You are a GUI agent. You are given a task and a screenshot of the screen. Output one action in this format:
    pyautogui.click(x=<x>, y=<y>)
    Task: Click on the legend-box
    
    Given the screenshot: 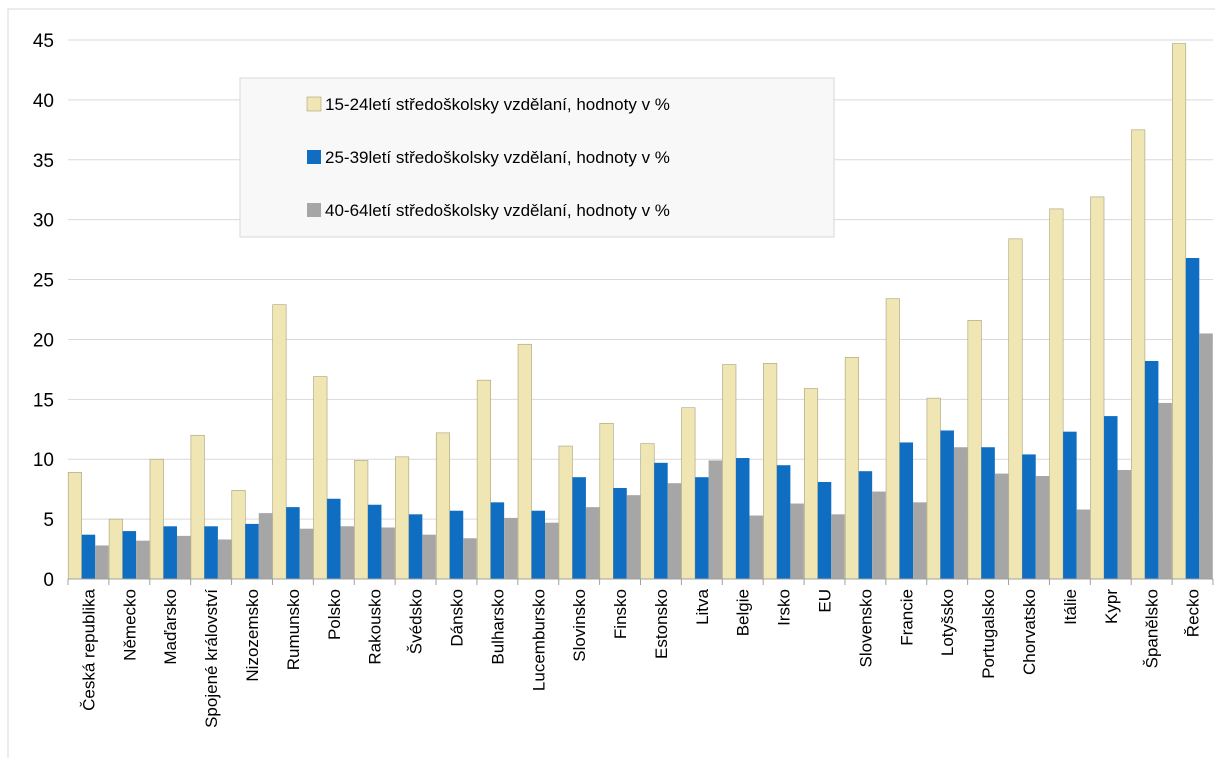 What is the action you would take?
    pyautogui.click(x=537, y=157)
    